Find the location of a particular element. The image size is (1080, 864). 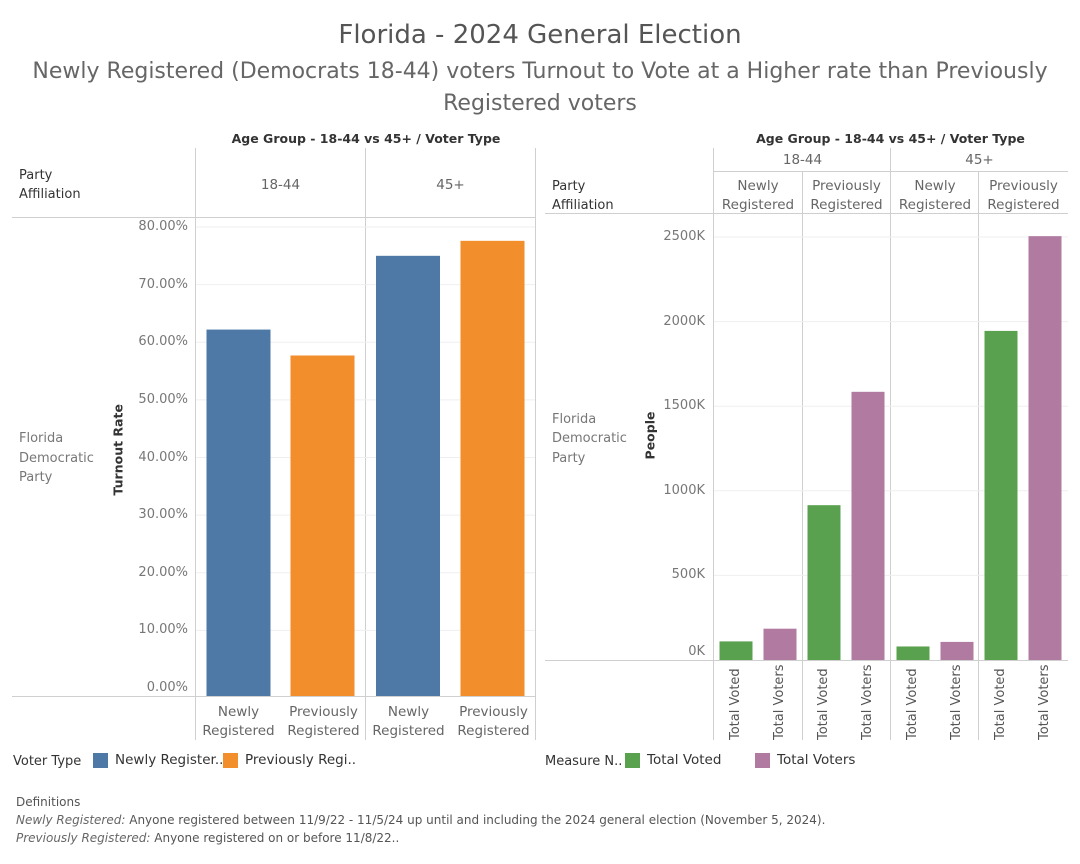

legend-swatch-newly is located at coordinates (100, 760).